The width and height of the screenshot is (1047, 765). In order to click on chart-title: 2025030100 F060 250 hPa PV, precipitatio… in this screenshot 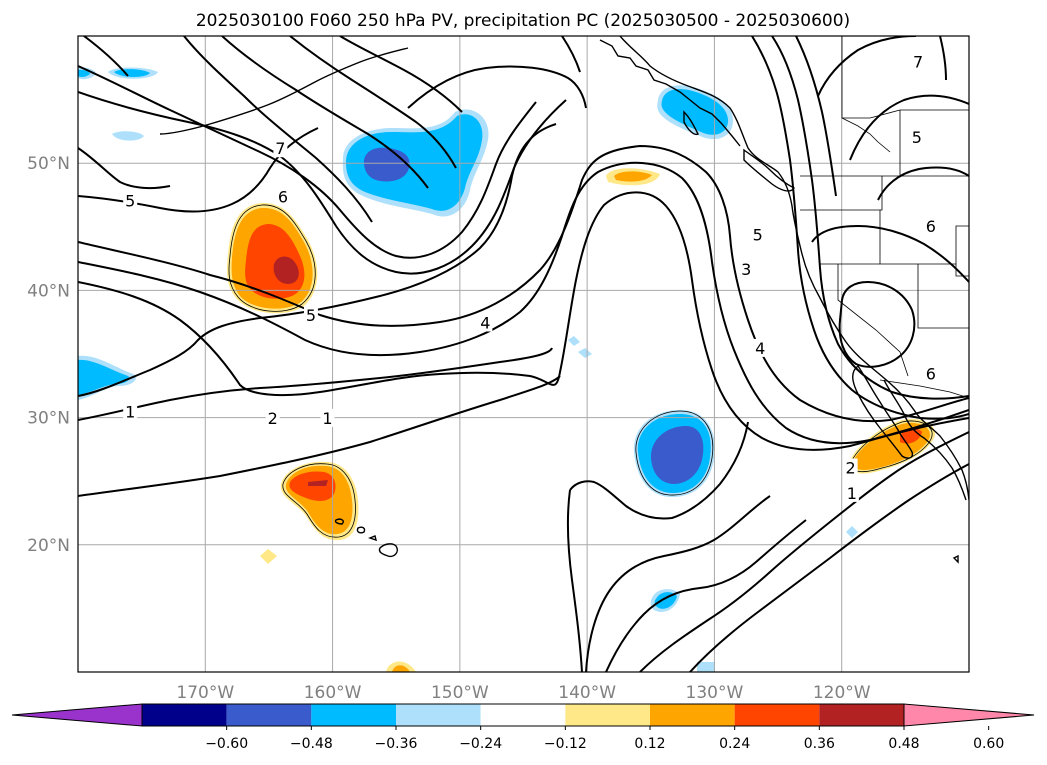, I will do `click(523, 21)`.